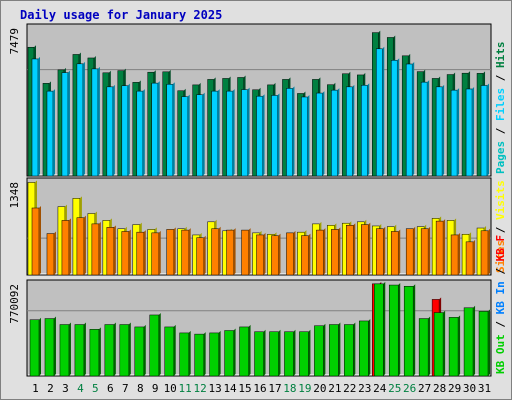  I want to click on bar-files-26-side, so click(413, 119).